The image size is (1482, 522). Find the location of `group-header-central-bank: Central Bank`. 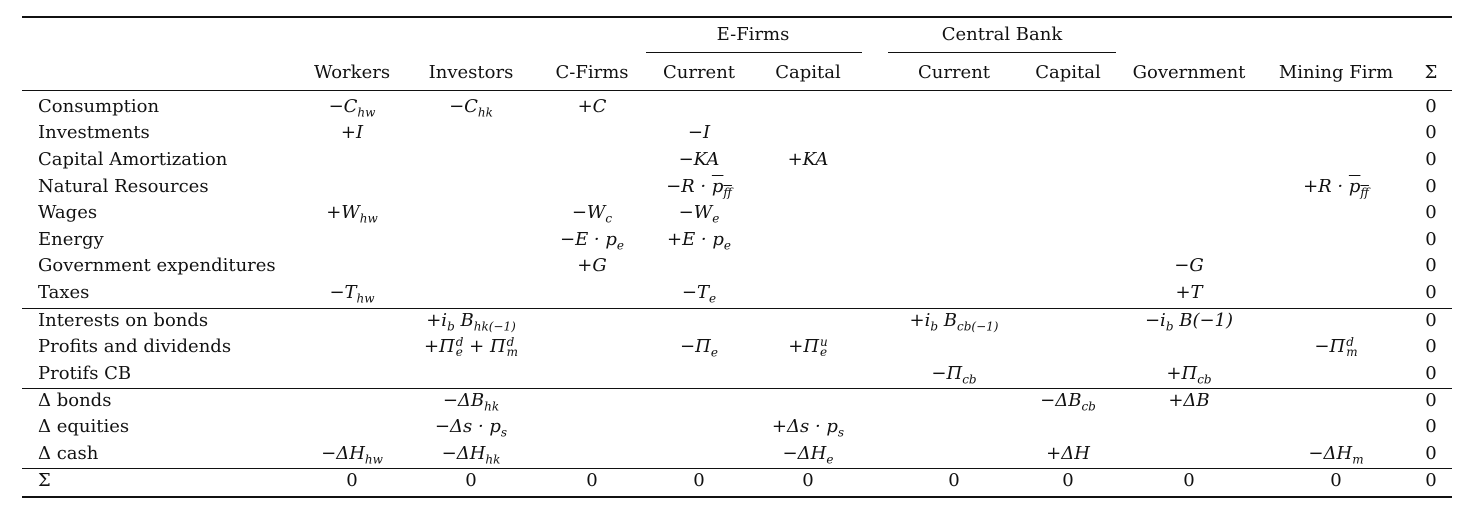

group-header-central-bank: Central Bank is located at coordinates (1002, 34).